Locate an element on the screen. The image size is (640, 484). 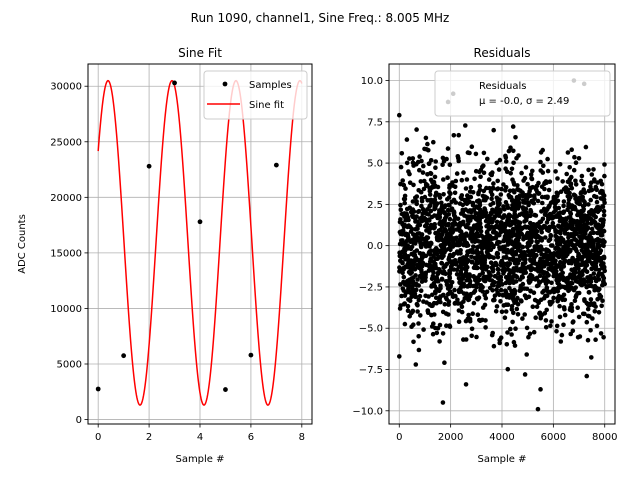
residuals-xtick-label: 0 is located at coordinates (399, 437).